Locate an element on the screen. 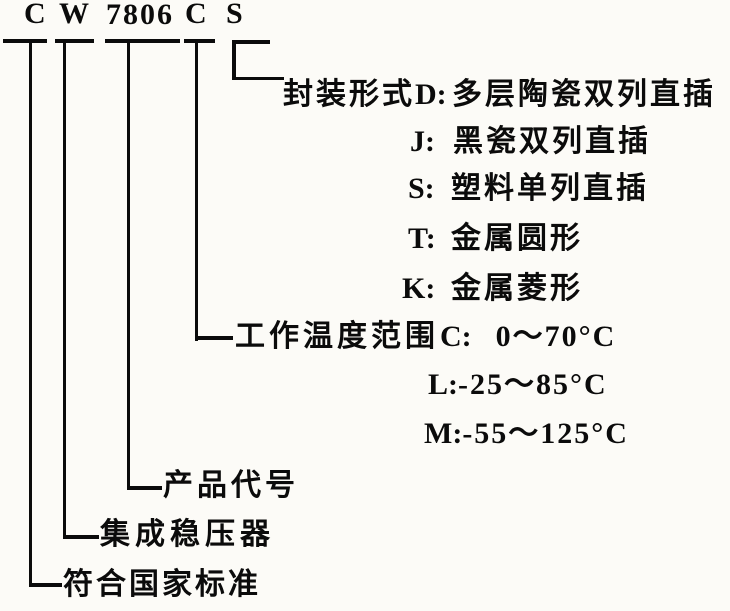 This screenshot has width=730, height=611. code-letter-type: W is located at coordinates (74, 15).